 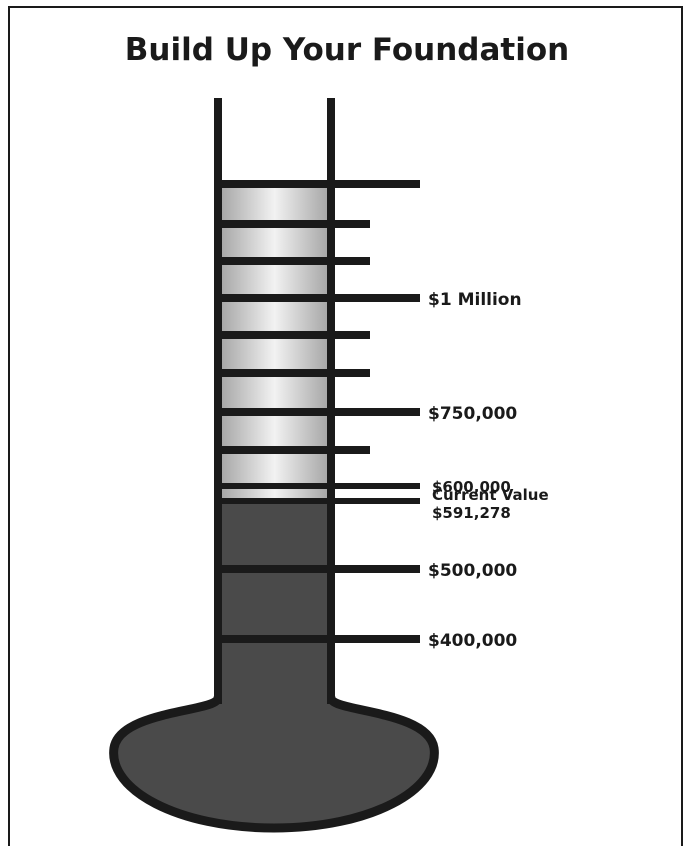 I want to click on current-value-label: Current Value, so click(x=490, y=495).